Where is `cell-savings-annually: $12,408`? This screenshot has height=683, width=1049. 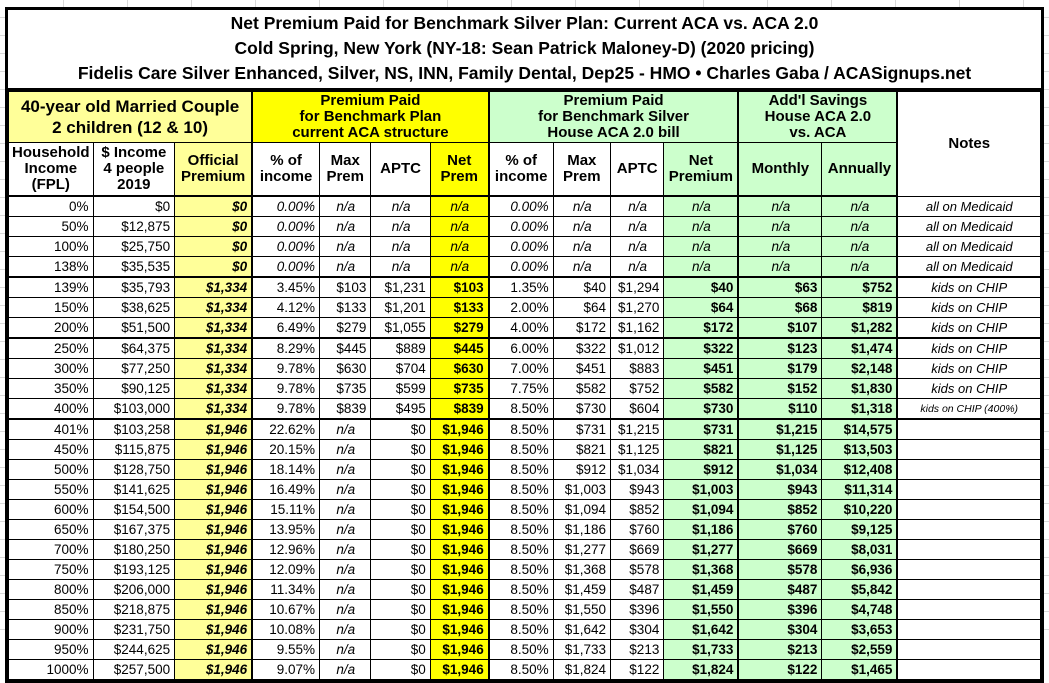
cell-savings-annually: $12,408 is located at coordinates (860, 469).